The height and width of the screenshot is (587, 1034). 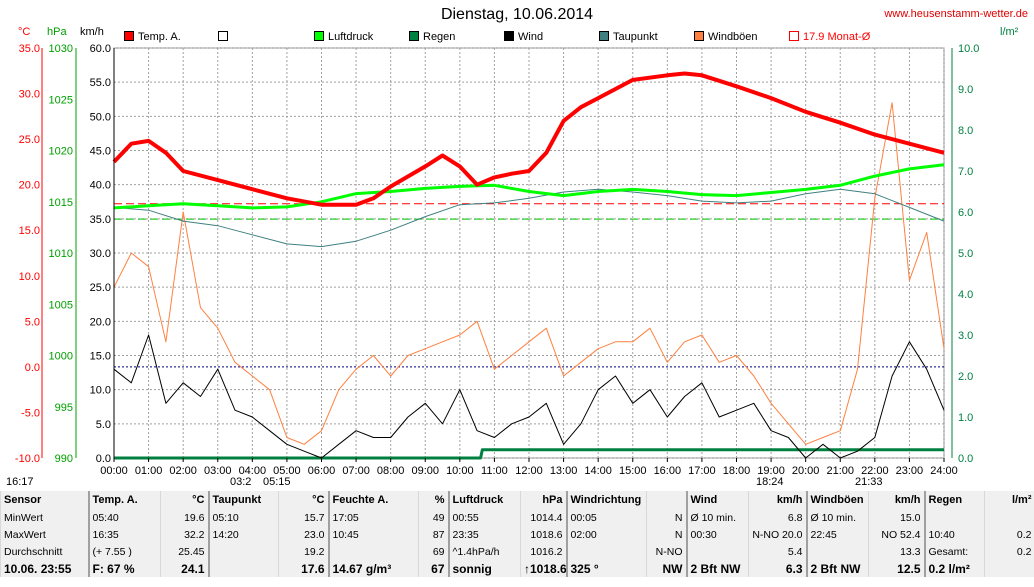 I want to click on x-tick-label: 14:00, so click(x=598, y=471).